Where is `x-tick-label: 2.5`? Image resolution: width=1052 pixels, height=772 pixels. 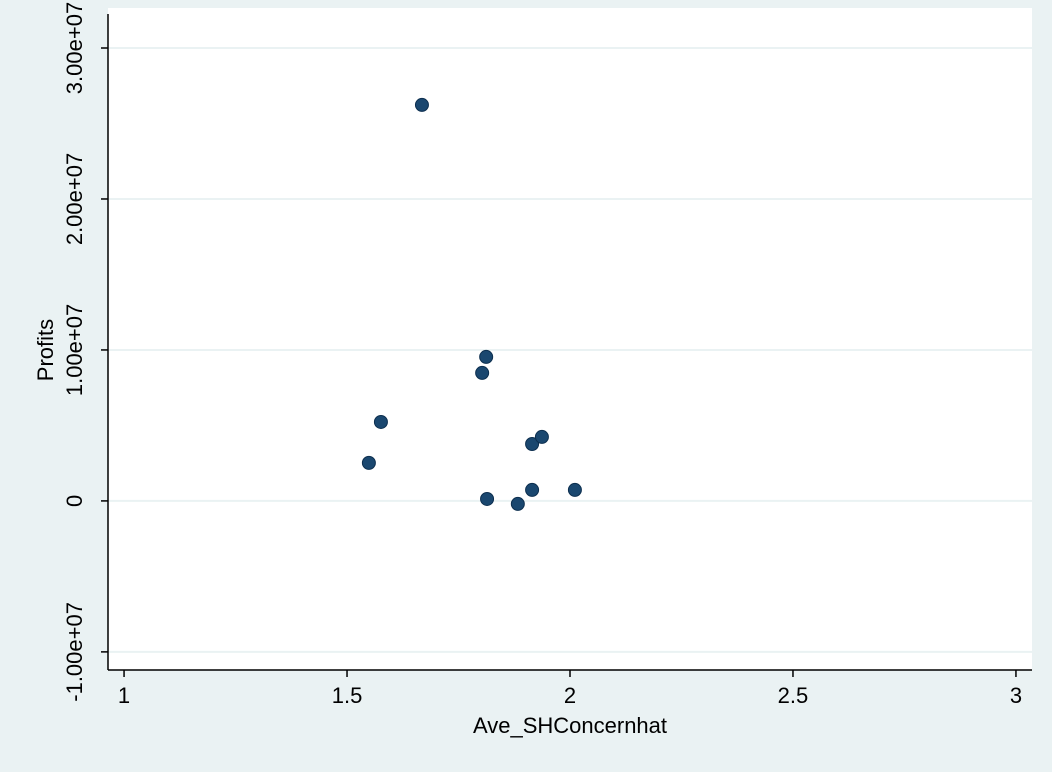 x-tick-label: 2.5 is located at coordinates (793, 695).